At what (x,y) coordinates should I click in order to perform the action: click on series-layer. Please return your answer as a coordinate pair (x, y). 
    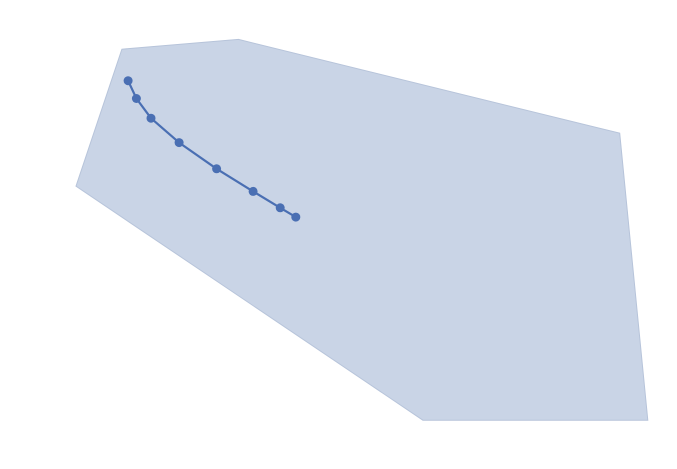
    Looking at the image, I should click on (212, 149).